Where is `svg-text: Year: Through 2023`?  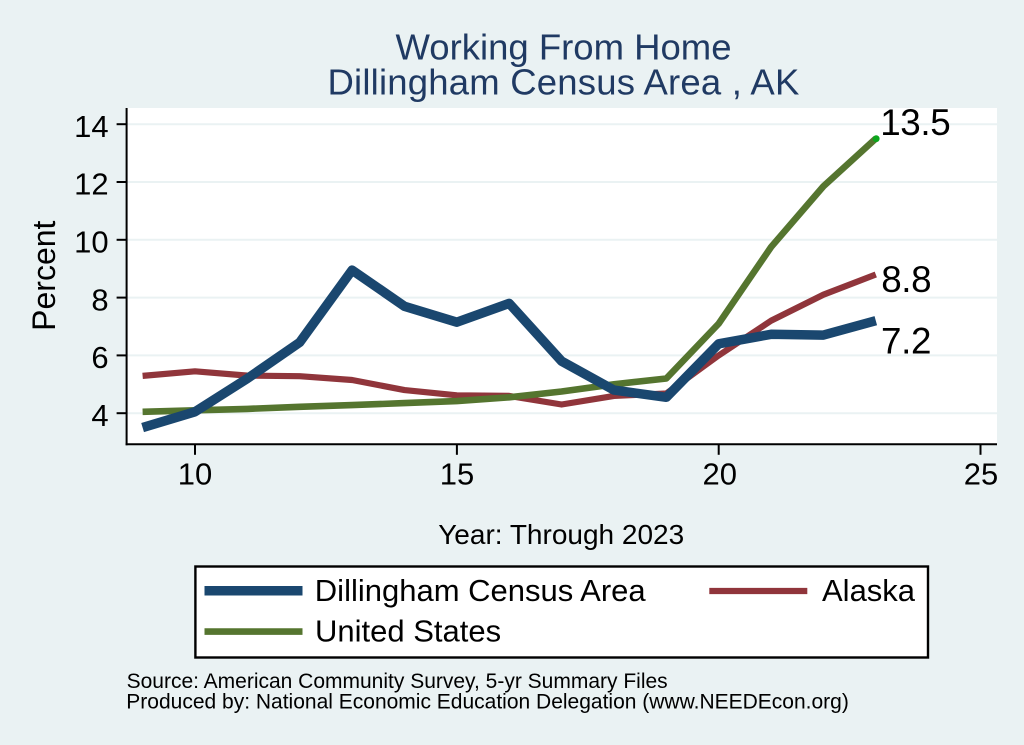 svg-text: Year: Through 2023 is located at coordinates (561, 534).